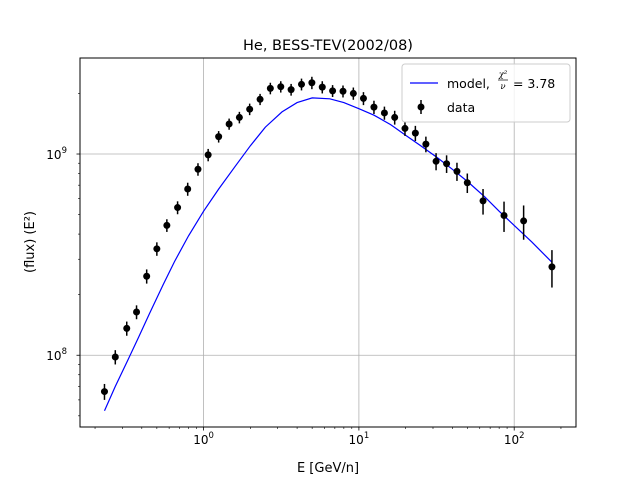 This screenshot has height=480, width=640. What do you see at coordinates (421, 107) in the screenshot?
I see `legend-data-marker` at bounding box center [421, 107].